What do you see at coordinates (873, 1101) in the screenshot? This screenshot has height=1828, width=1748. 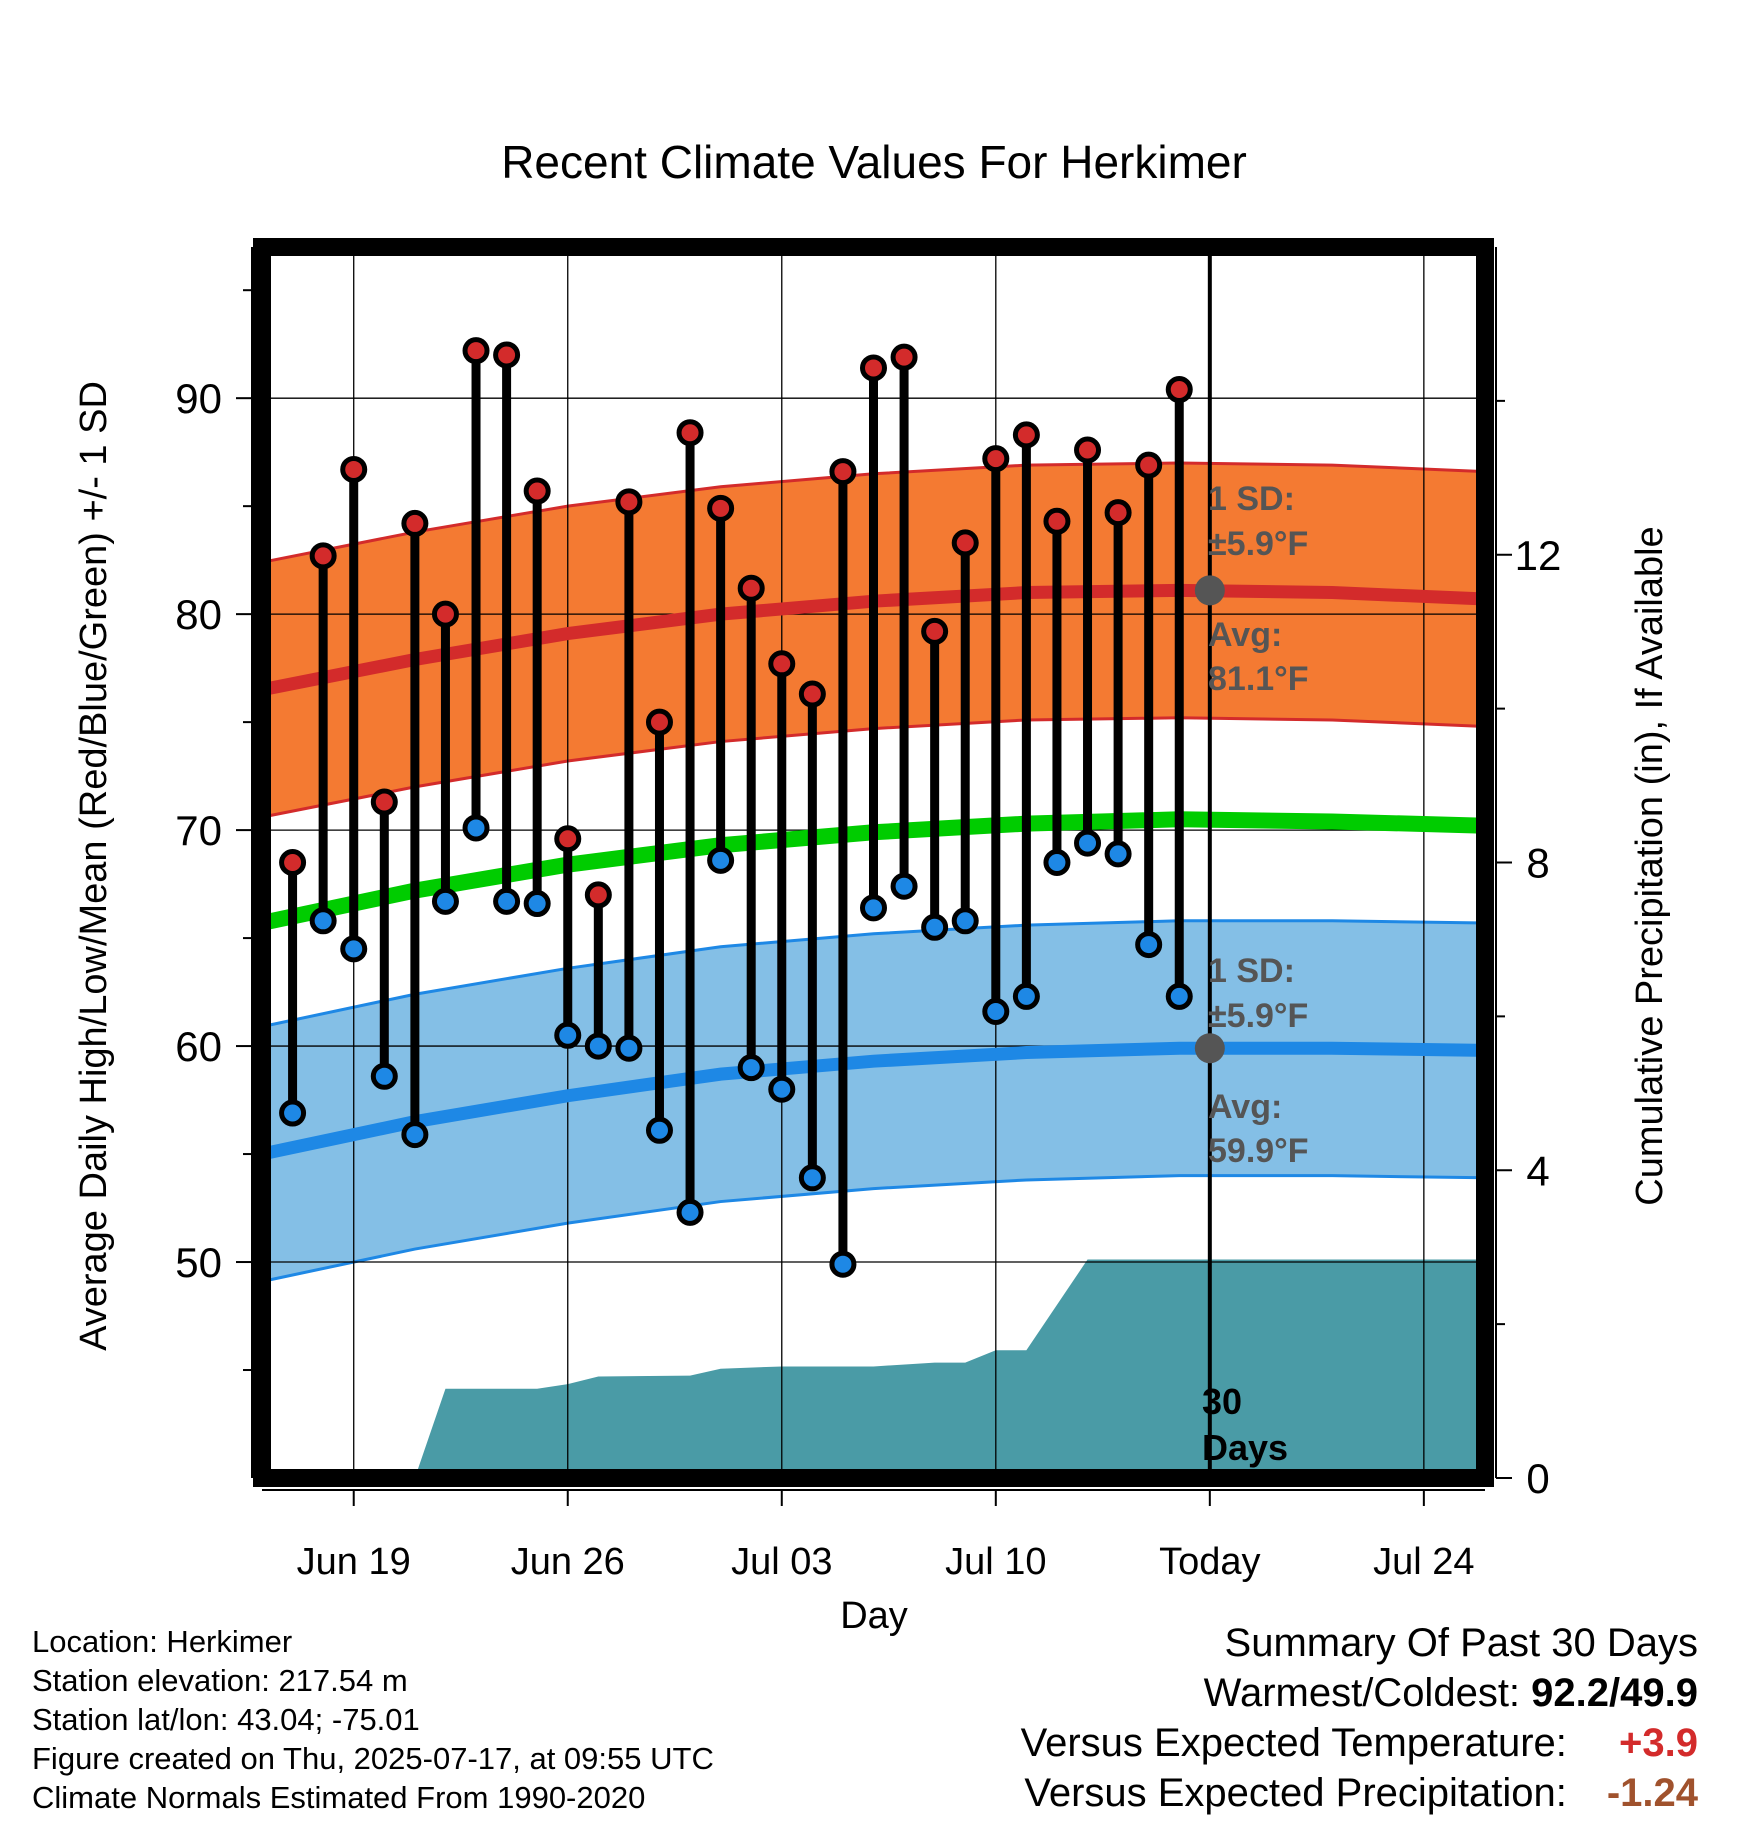 I see `normal-low-line` at bounding box center [873, 1101].